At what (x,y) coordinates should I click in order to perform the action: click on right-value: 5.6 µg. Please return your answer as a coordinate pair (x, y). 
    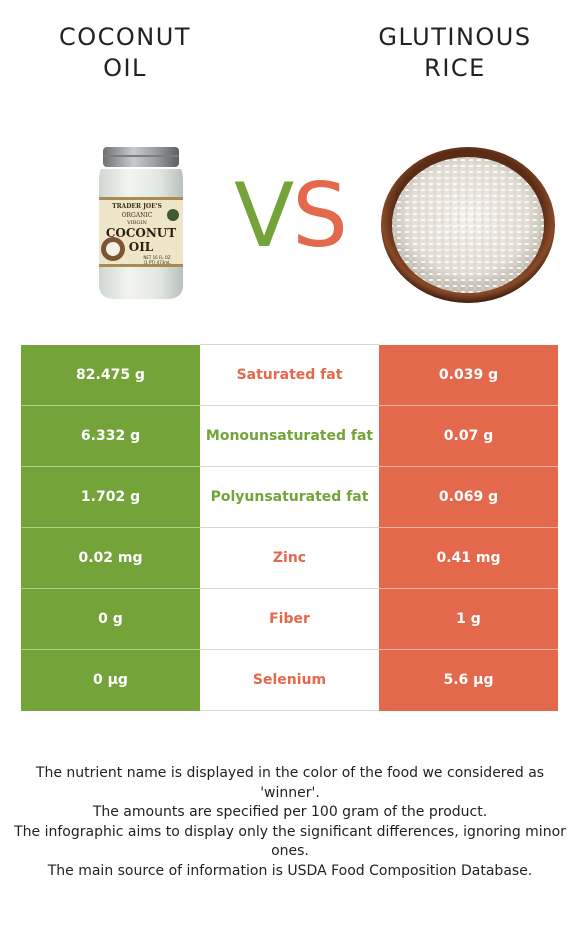
    Looking at the image, I should click on (468, 680).